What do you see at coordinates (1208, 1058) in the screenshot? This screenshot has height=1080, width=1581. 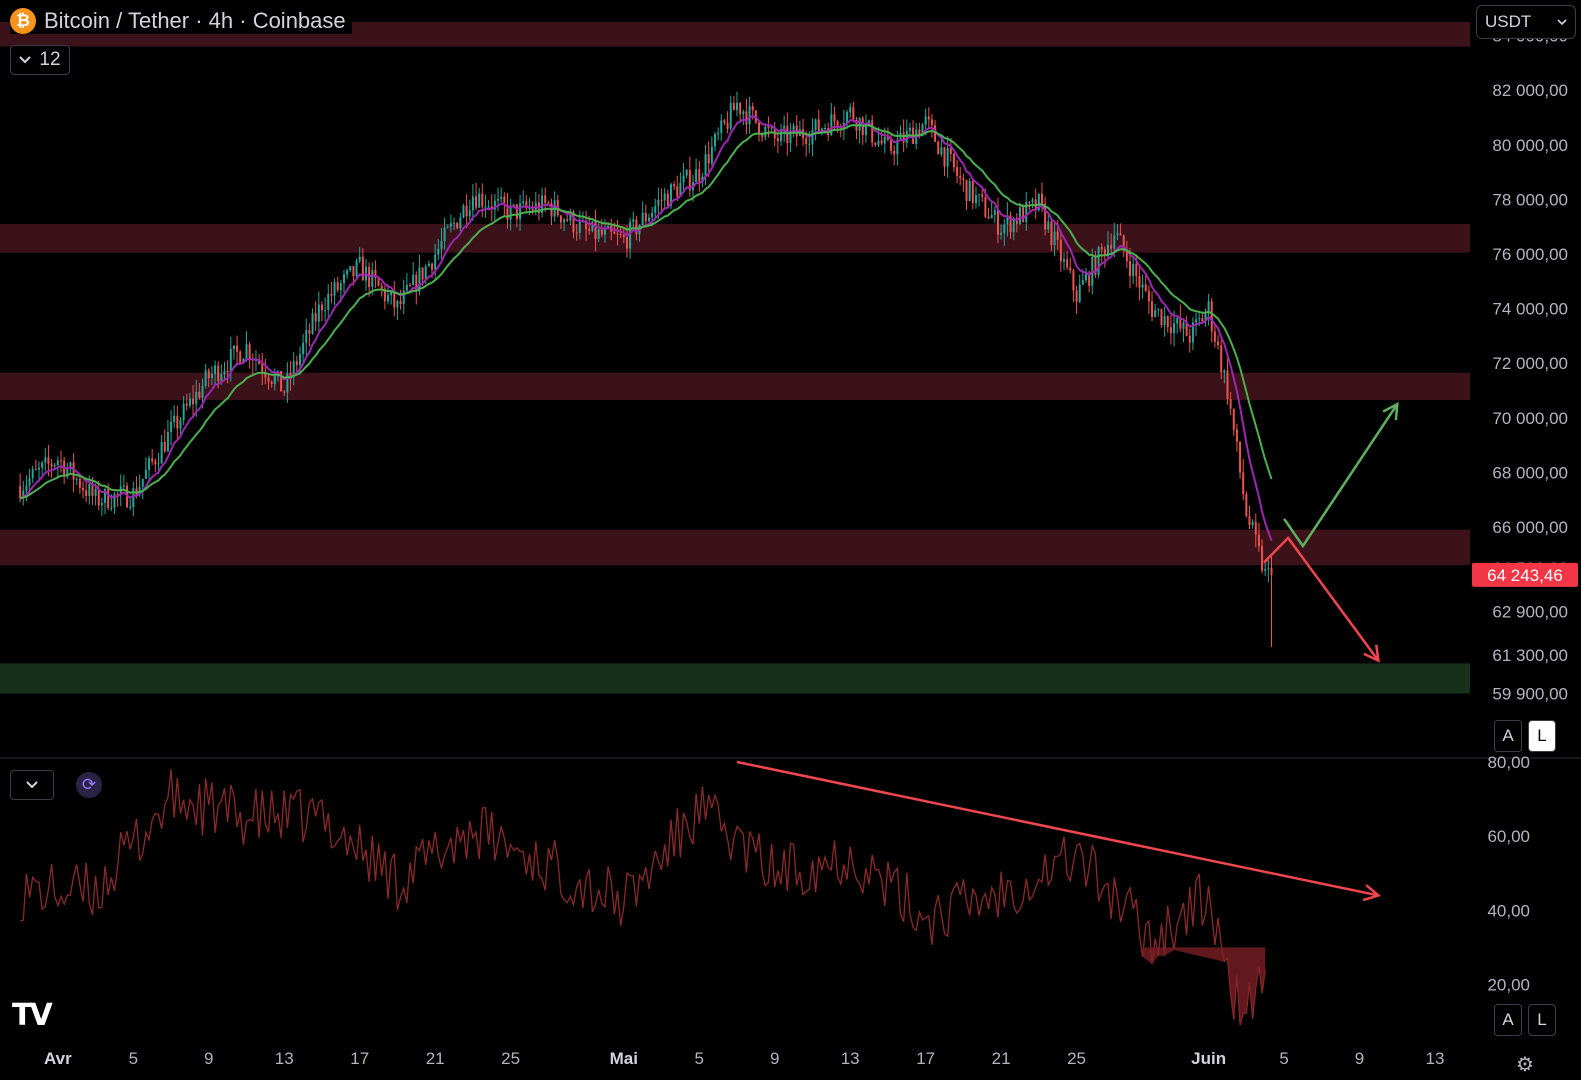 I see `time-axis-label: Juin` at bounding box center [1208, 1058].